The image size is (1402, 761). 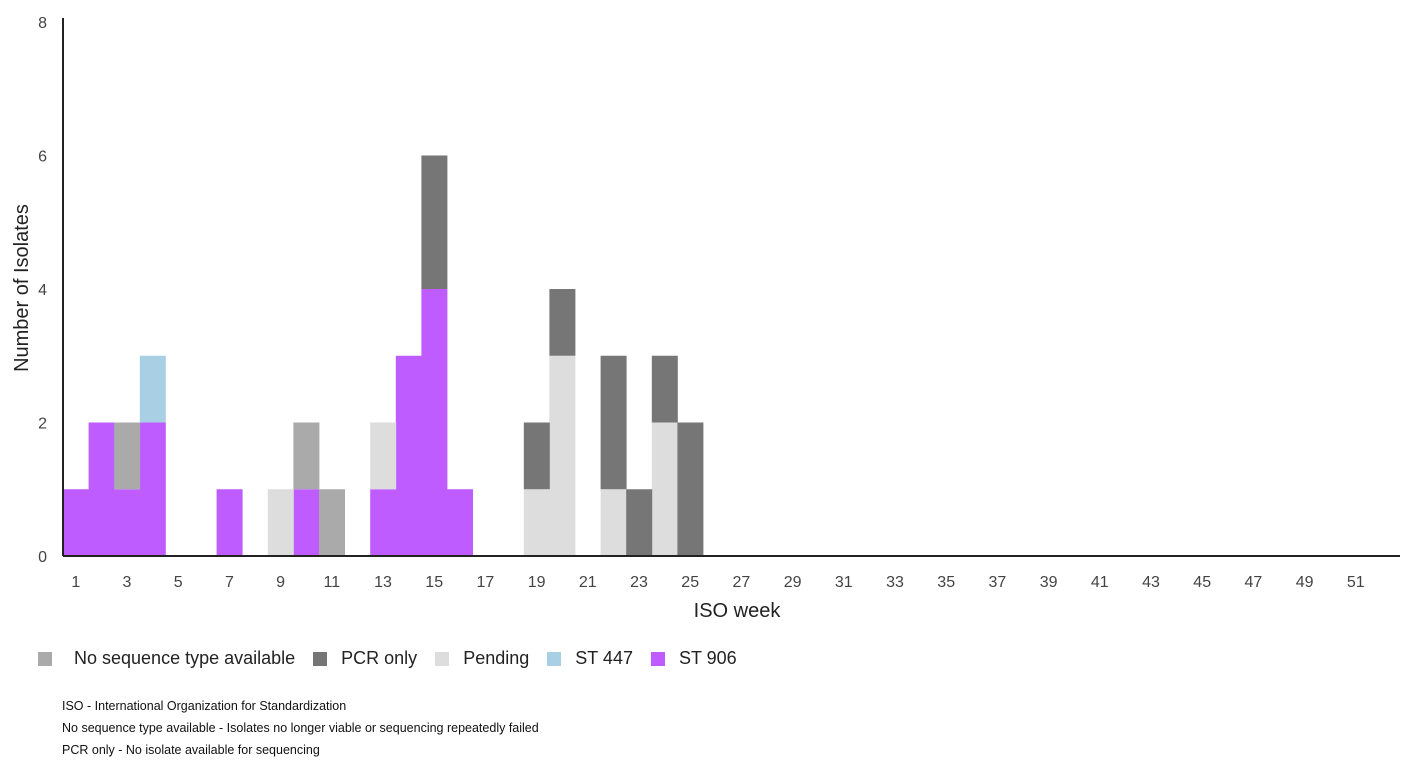 What do you see at coordinates (320, 658) in the screenshot?
I see `legend-swatch-pcr-only` at bounding box center [320, 658].